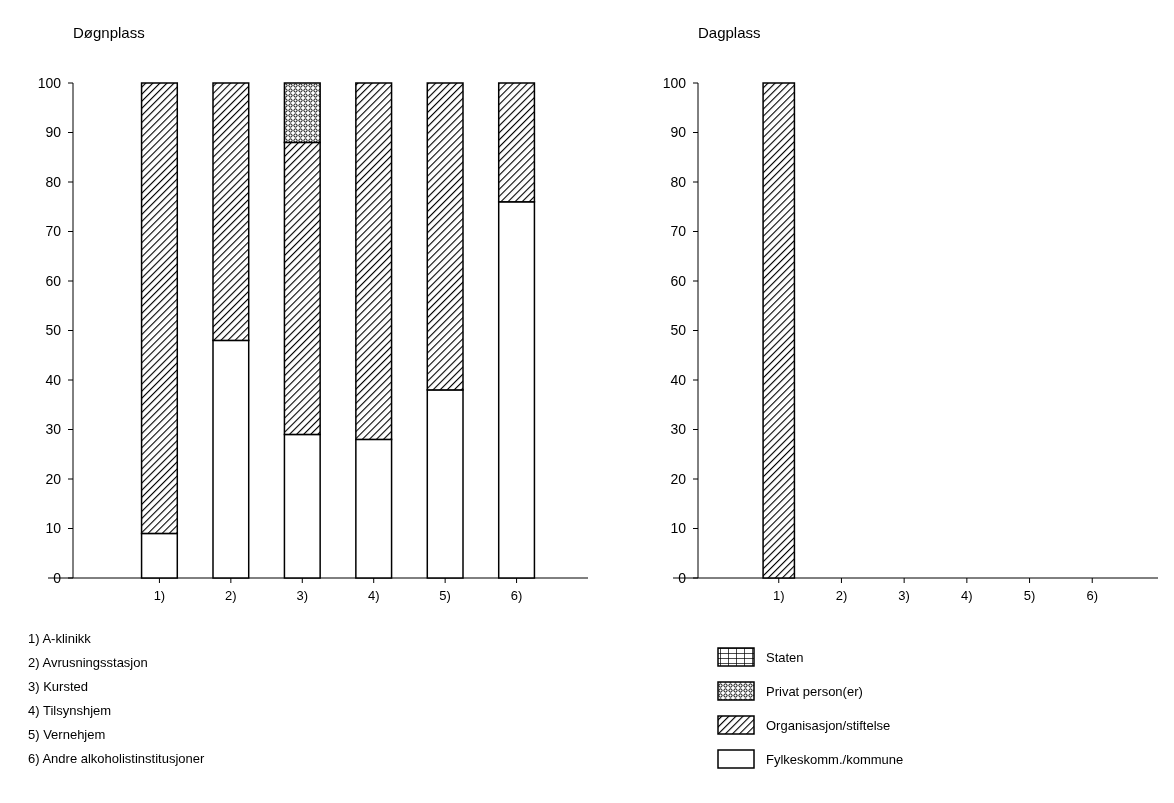 The height and width of the screenshot is (803, 1174). What do you see at coordinates (729, 32) in the screenshot?
I see `chart-title: Dagplass` at bounding box center [729, 32].